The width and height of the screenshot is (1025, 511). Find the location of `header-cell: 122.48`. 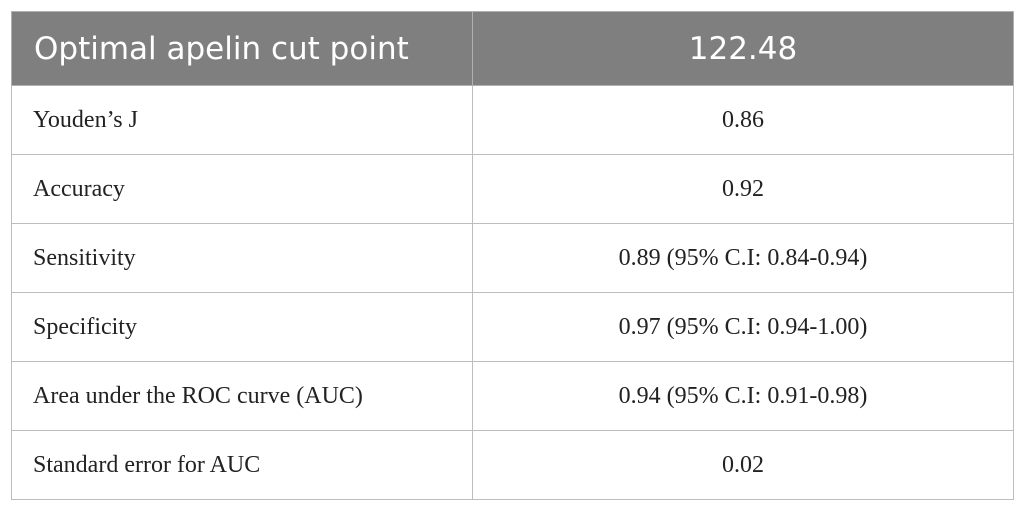

header-cell: 122.48 is located at coordinates (743, 48).